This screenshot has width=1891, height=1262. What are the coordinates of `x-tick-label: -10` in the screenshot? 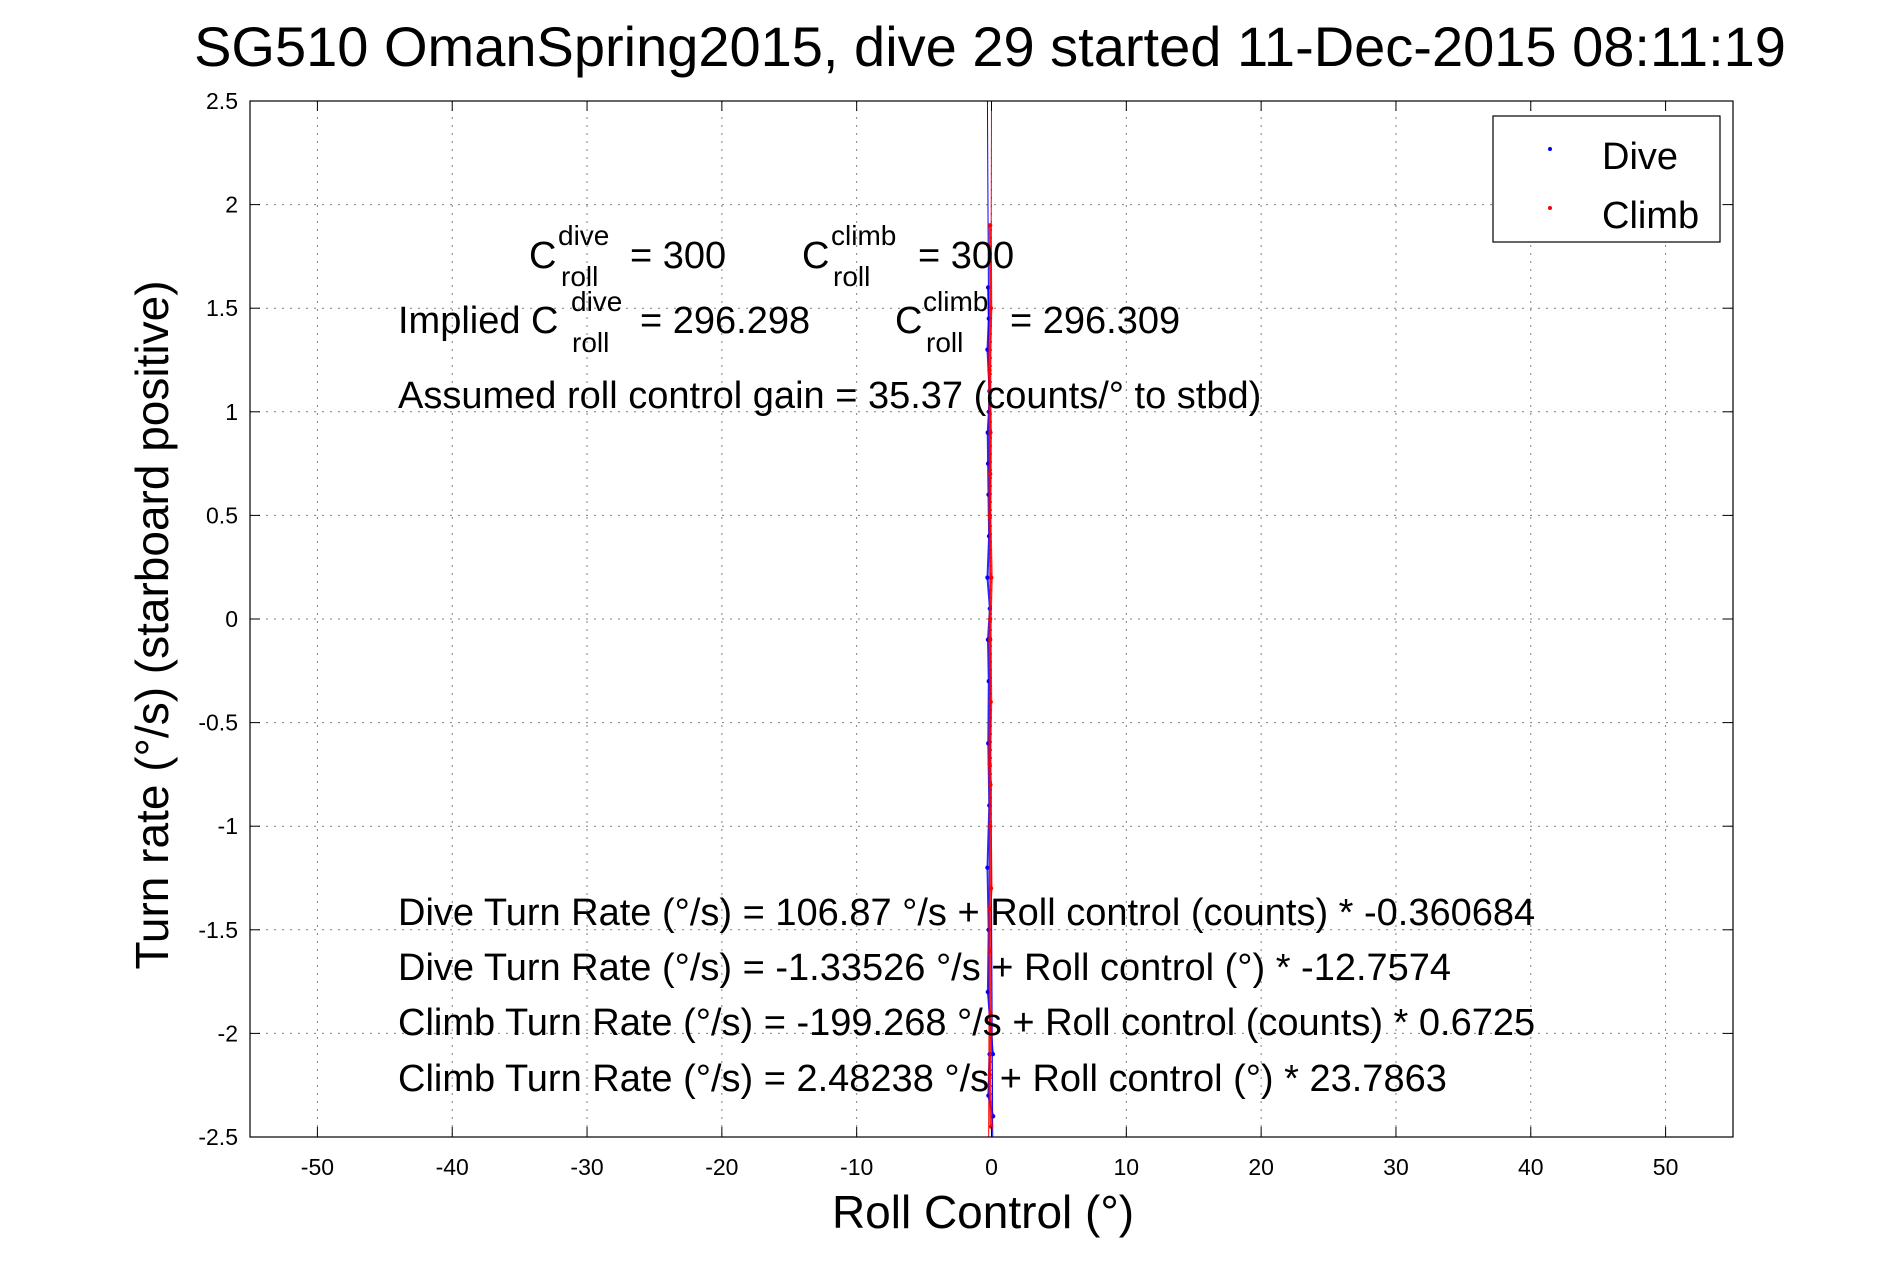 It's located at (856, 1167).